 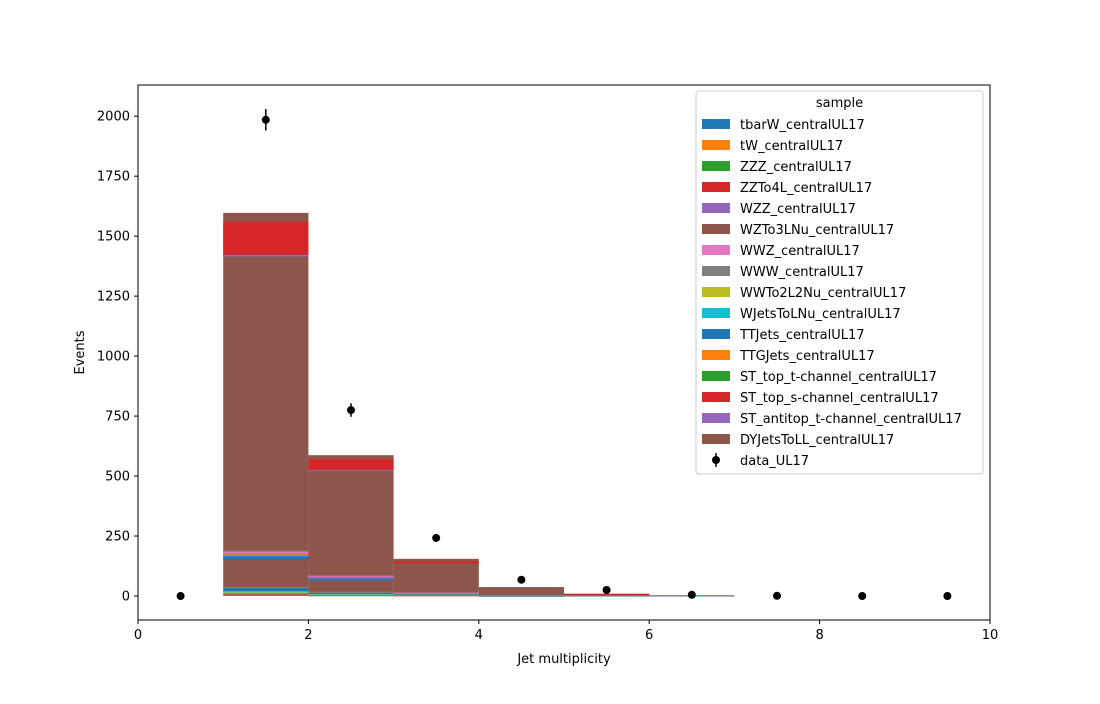 I want to click on legend-label-ZZTo4L_centralUL17: ZZTo4L_centralUL17, so click(x=806, y=188).